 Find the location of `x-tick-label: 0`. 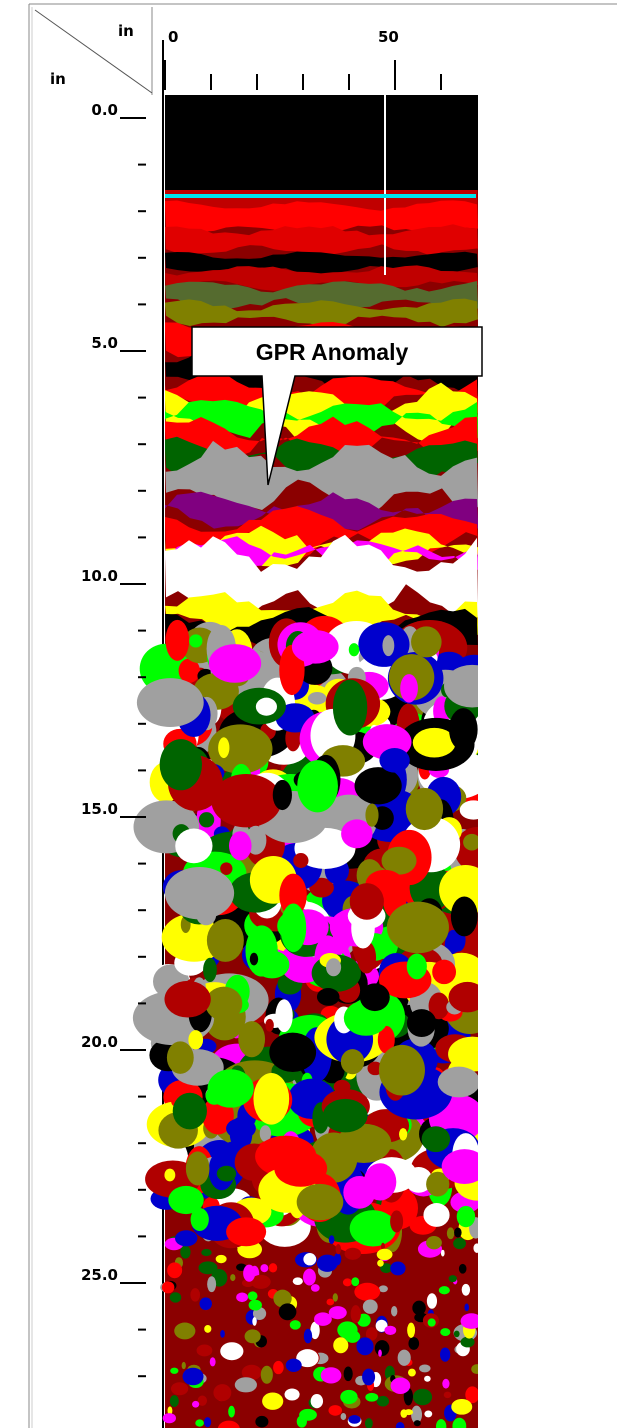

x-tick-label: 0 is located at coordinates (173, 37).